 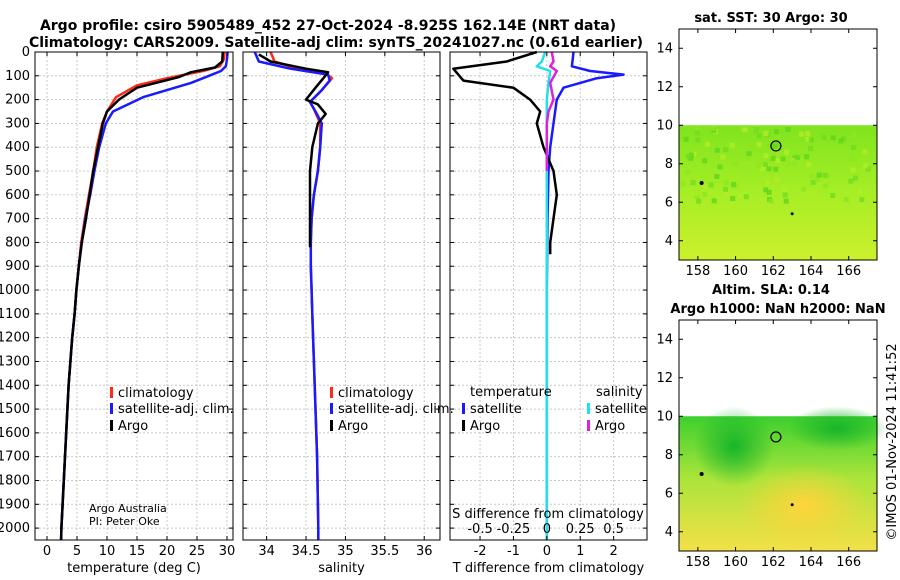 I want to click on sla-map-subtitle: Argo h1000: NaN h2000: NaN, so click(x=777, y=309).